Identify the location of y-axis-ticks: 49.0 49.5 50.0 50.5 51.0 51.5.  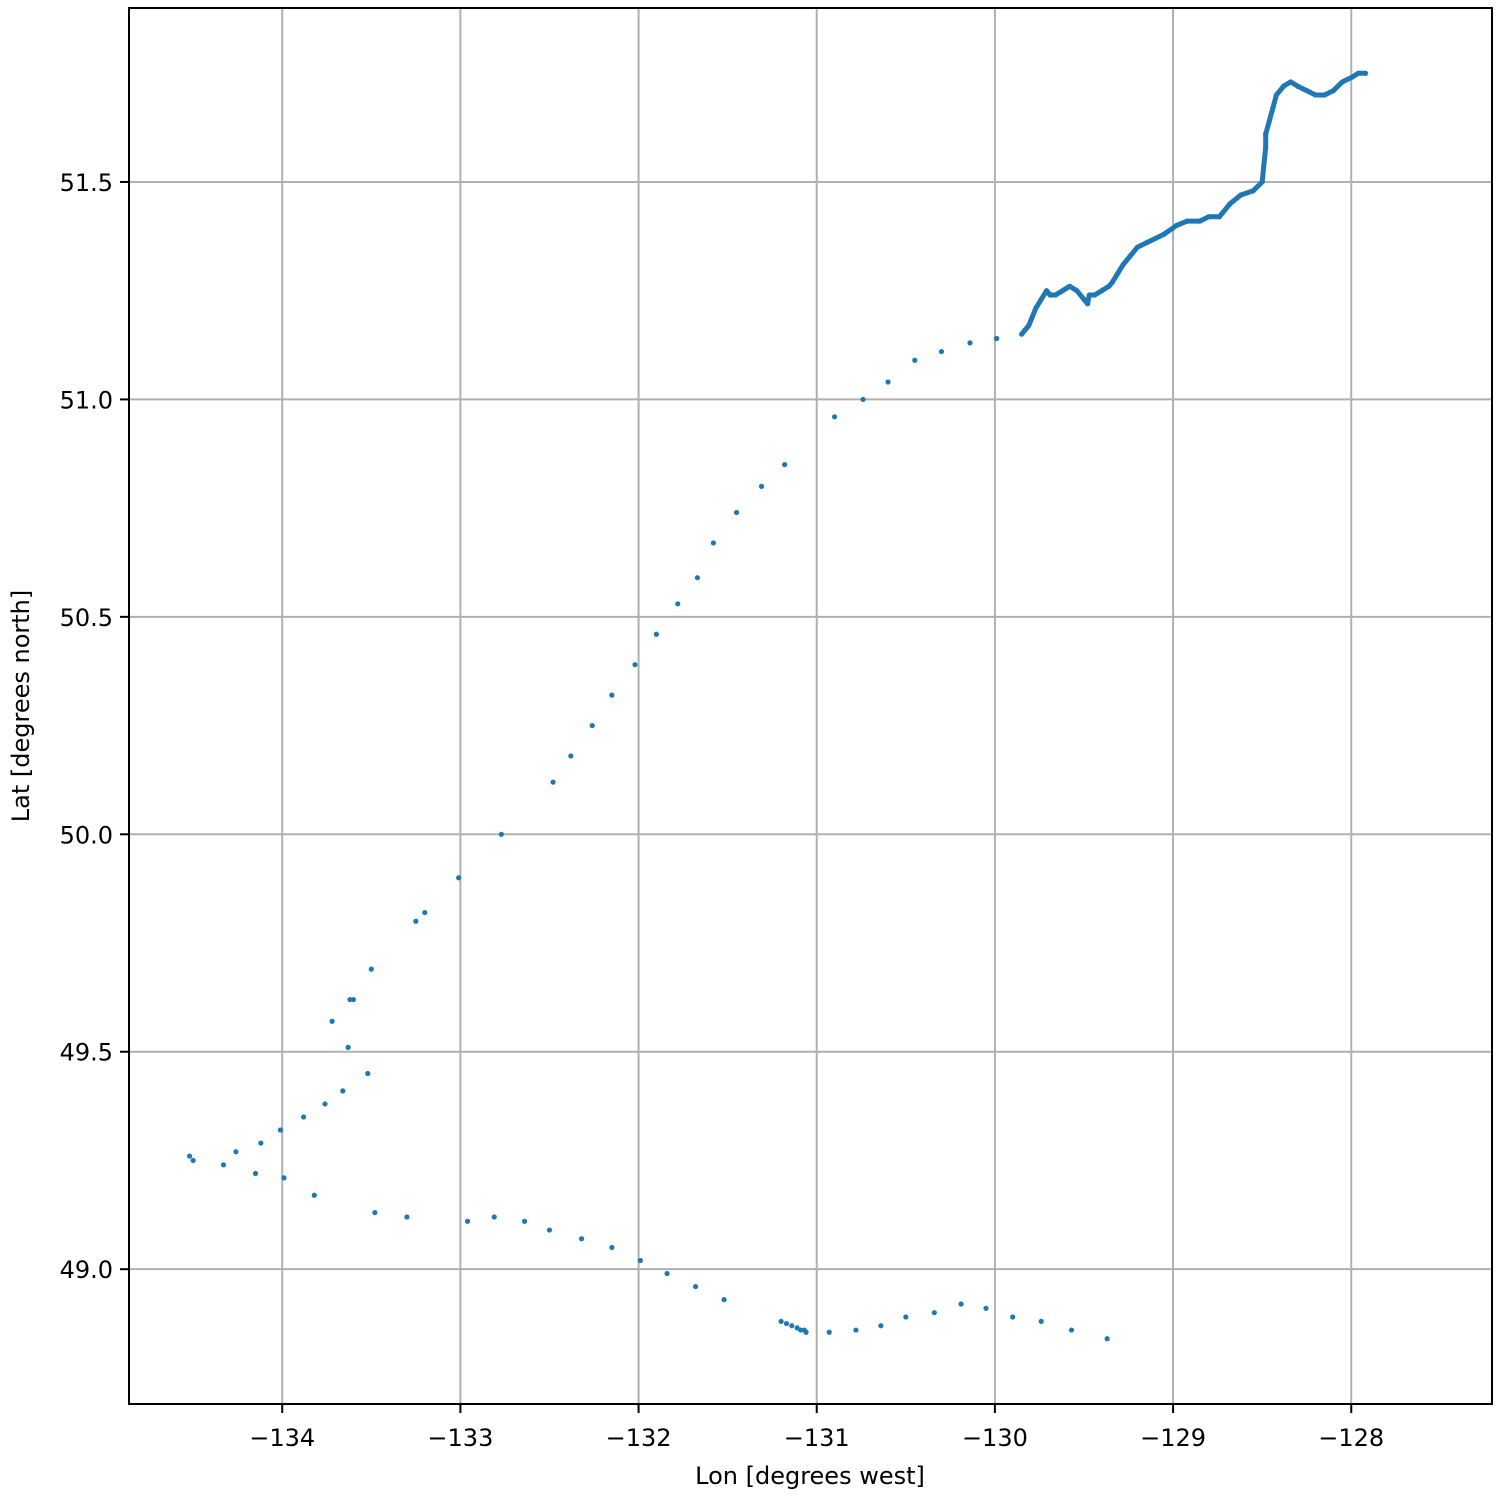
(94, 726).